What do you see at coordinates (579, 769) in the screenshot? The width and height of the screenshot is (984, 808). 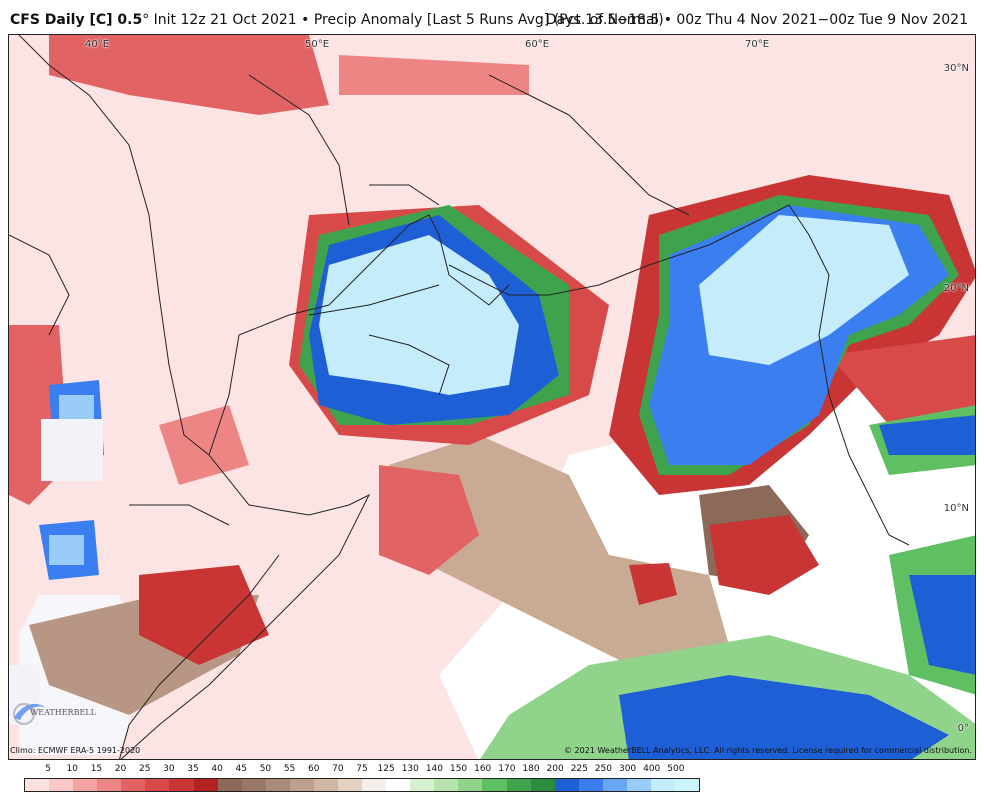 I see `colorbar-tick-label: 225` at bounding box center [579, 769].